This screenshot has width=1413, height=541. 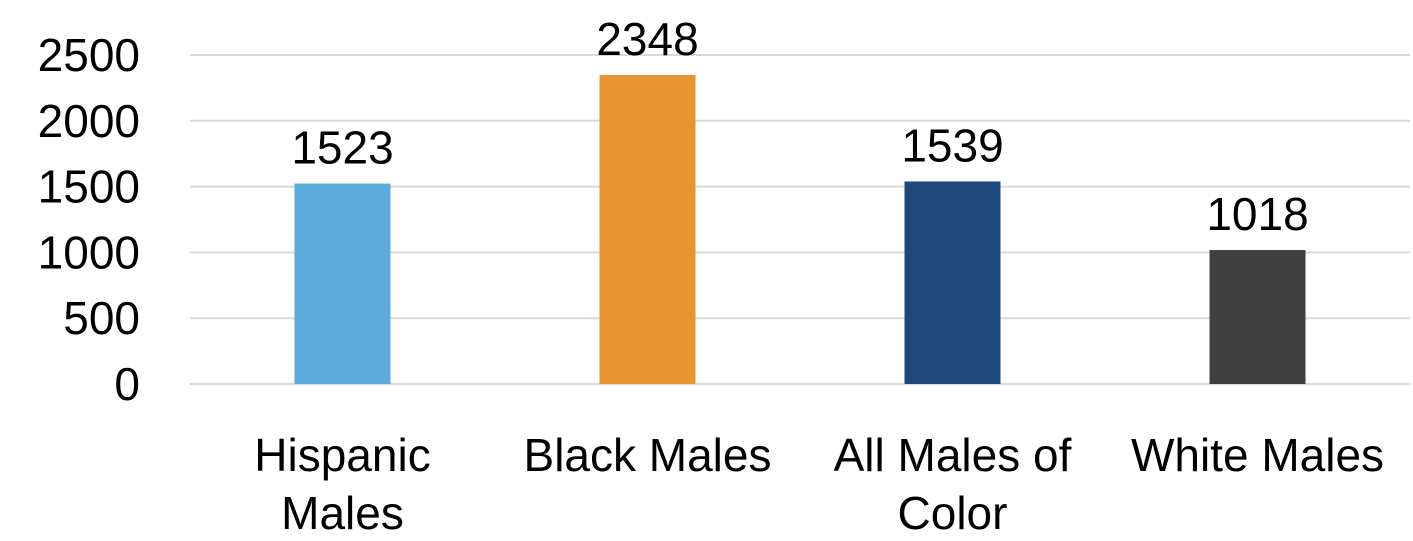 I want to click on y-tick-label: 500, so click(x=101, y=318).